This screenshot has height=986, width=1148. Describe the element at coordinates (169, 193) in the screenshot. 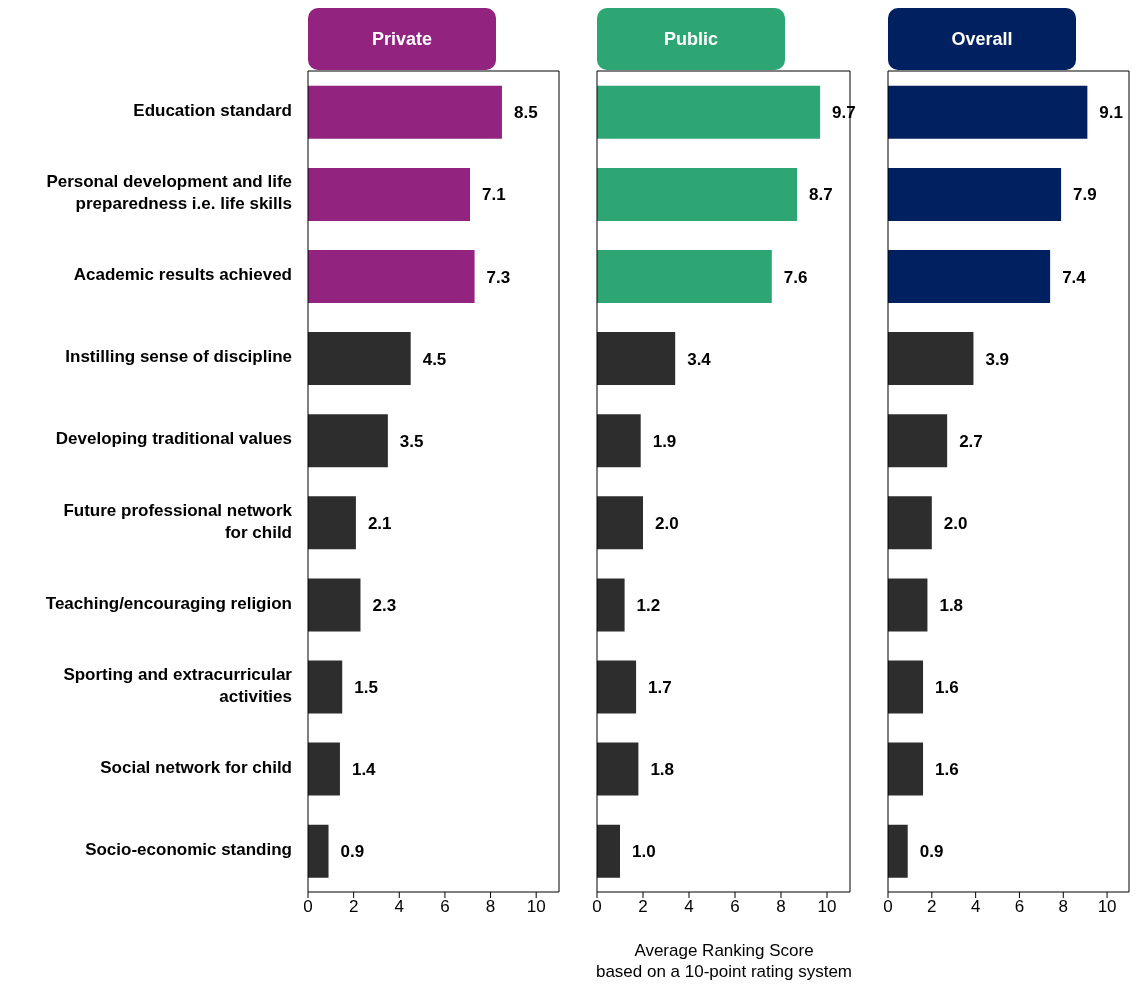

I see `y-tick-label: Personal development and life preparedness i.e. life skills` at that location.